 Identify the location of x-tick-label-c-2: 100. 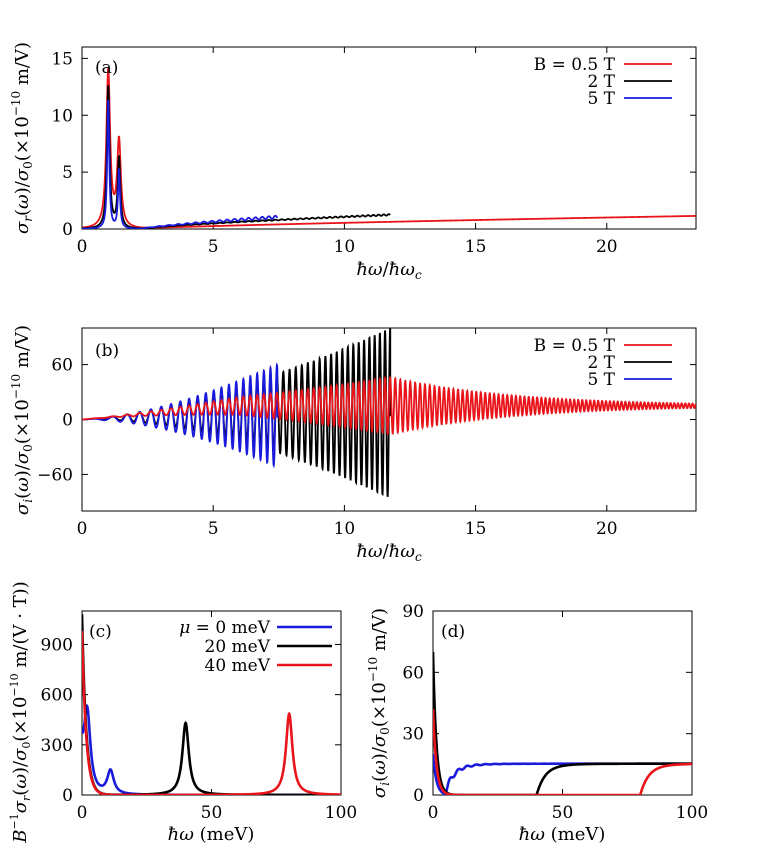
(341, 813).